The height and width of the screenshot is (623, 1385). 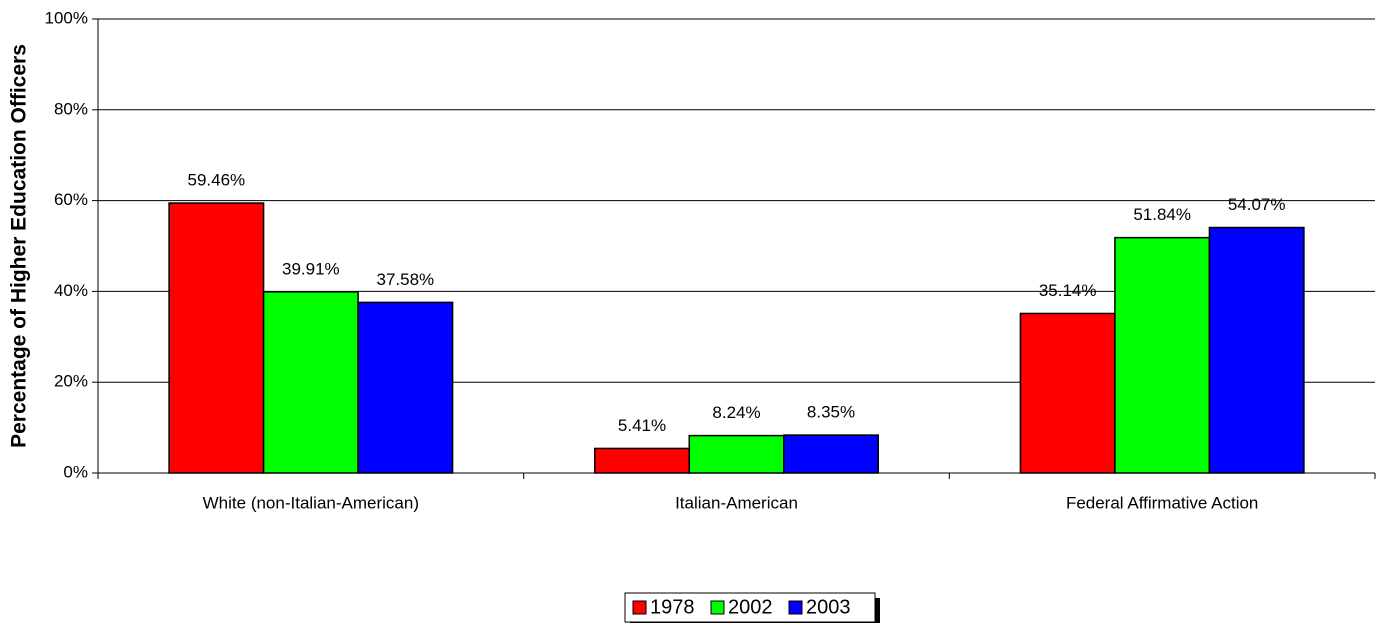 What do you see at coordinates (19, 246) in the screenshot?
I see `y-axis-label: Percentage of Higher Education Officers` at bounding box center [19, 246].